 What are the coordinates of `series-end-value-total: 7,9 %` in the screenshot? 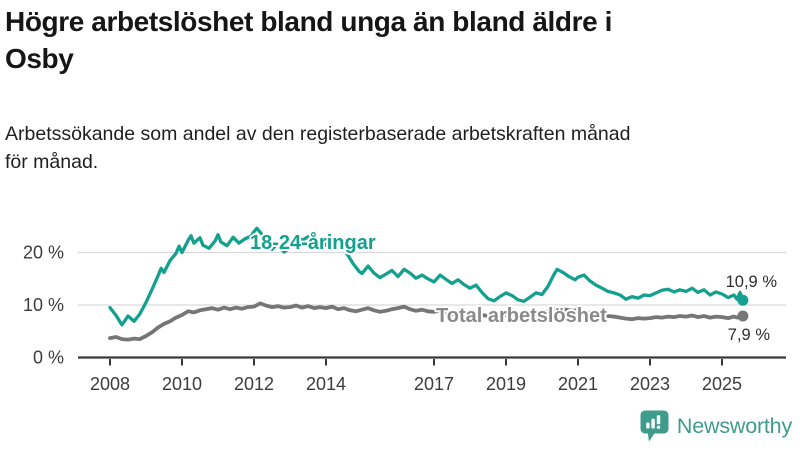 It's located at (749, 335).